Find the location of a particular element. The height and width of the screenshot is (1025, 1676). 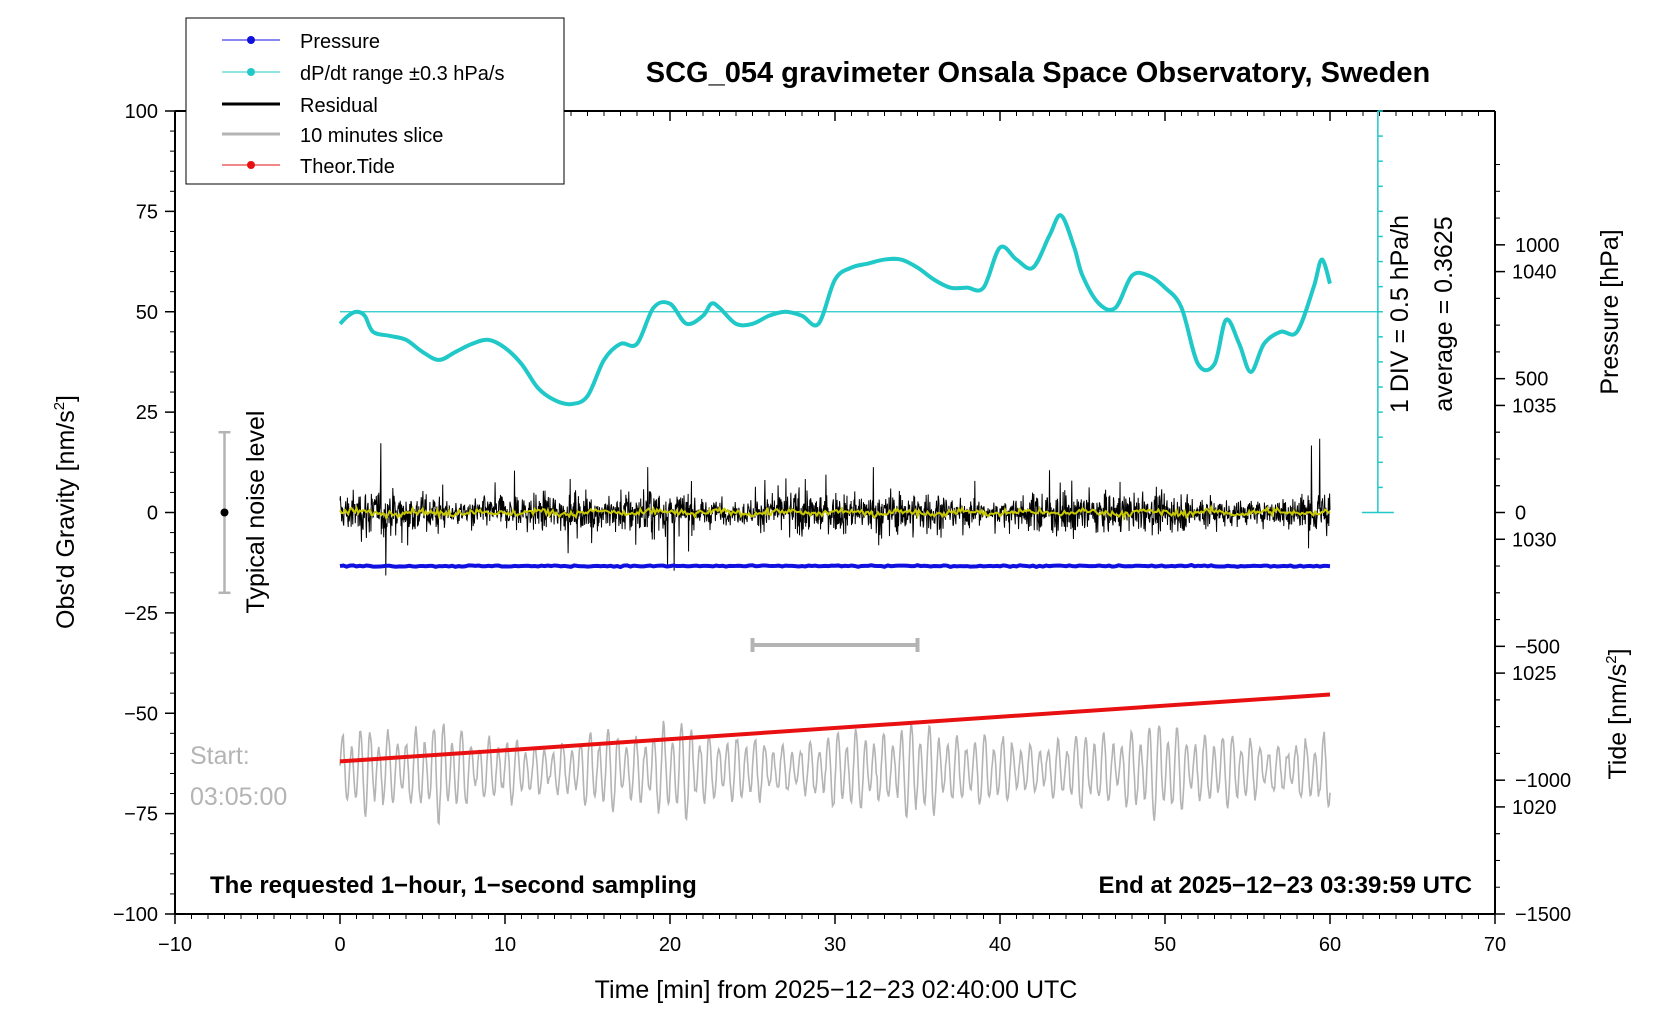

tide-axis-title-sup: 2 is located at coordinates (1611, 659).